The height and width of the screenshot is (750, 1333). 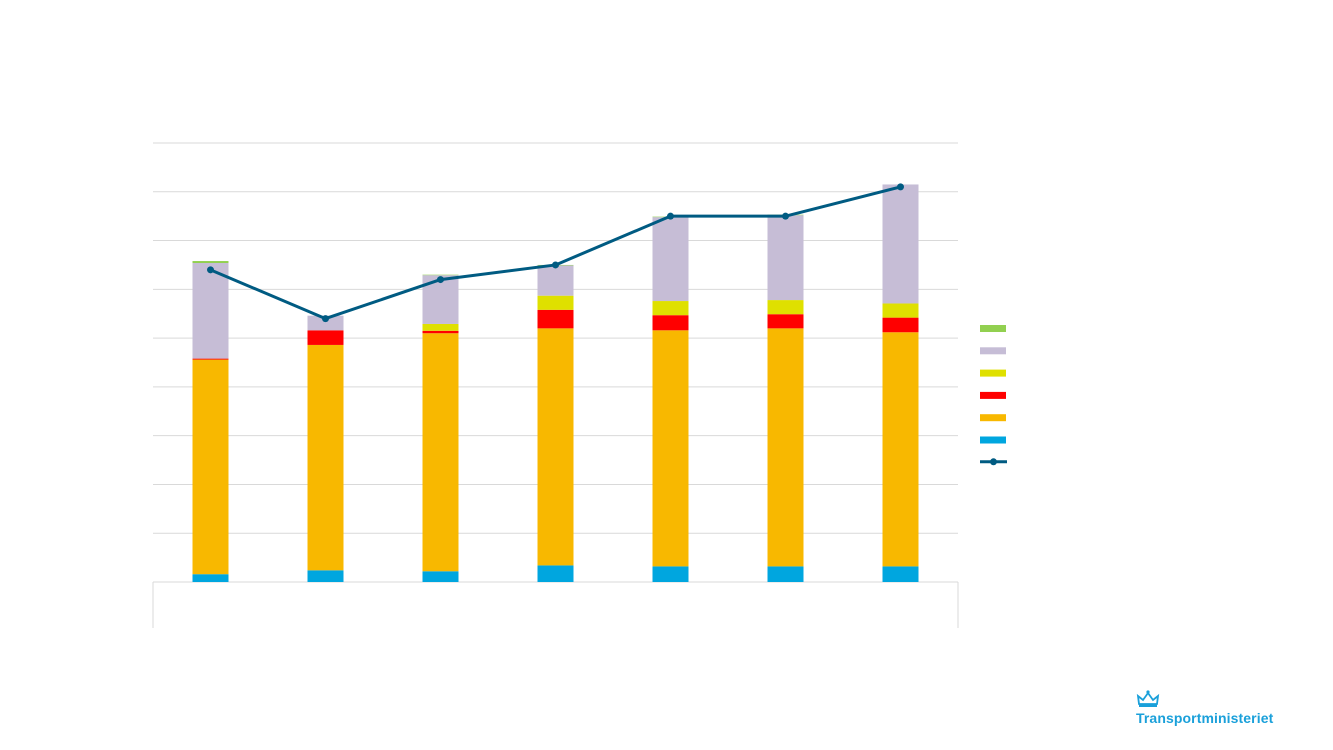 I want to click on bar-segment-s1-c2, so click(x=440, y=452).